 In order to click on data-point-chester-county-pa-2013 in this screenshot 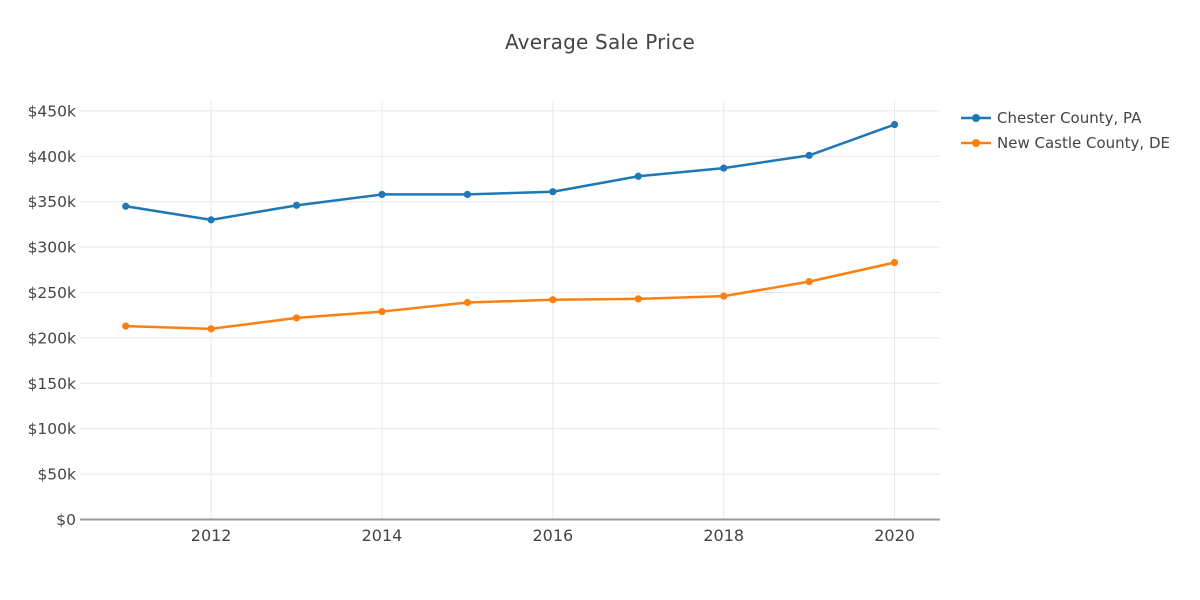, I will do `click(296, 205)`.